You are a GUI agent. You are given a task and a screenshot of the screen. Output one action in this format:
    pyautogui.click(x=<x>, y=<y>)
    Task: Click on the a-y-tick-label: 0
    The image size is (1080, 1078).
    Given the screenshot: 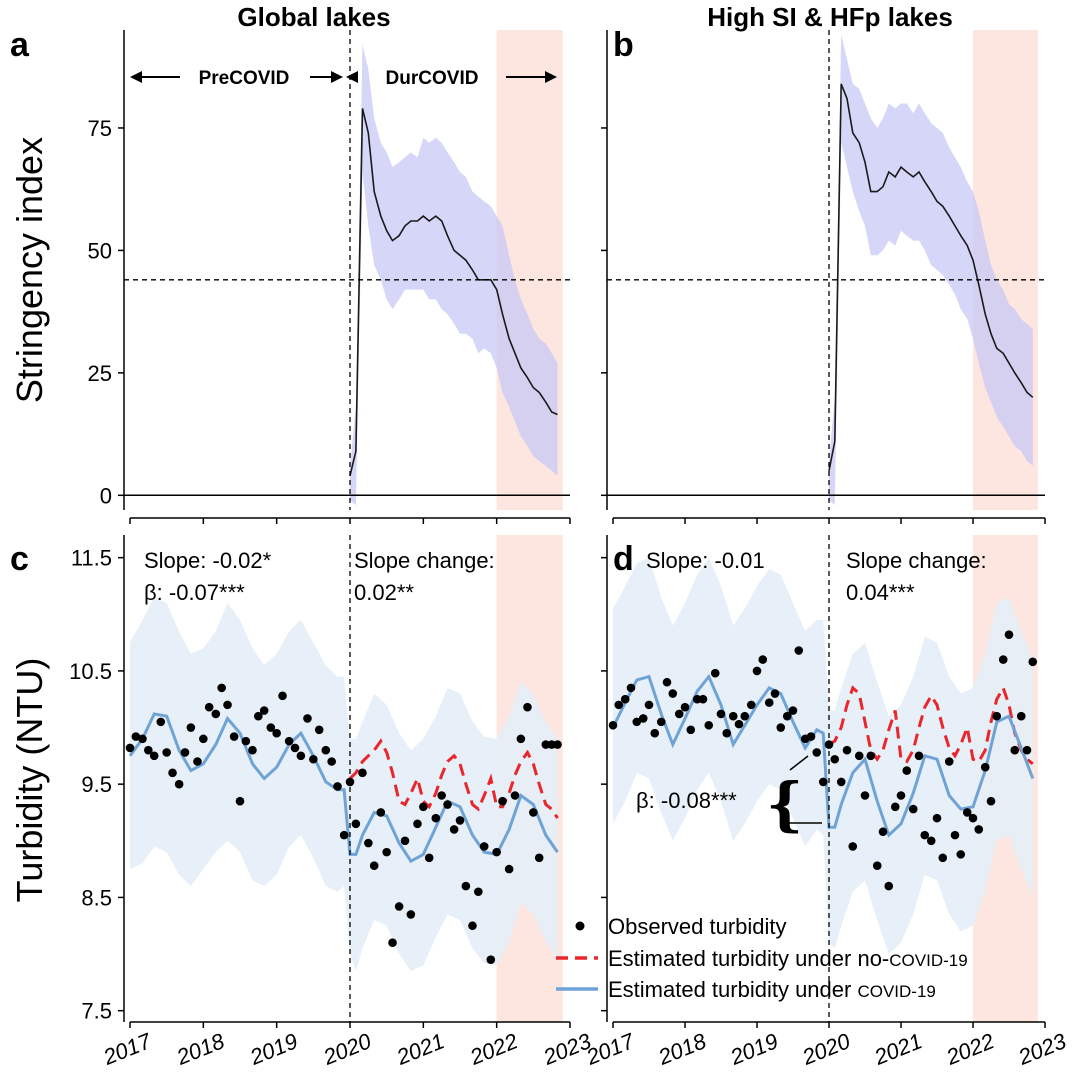 What is the action you would take?
    pyautogui.click(x=106, y=495)
    